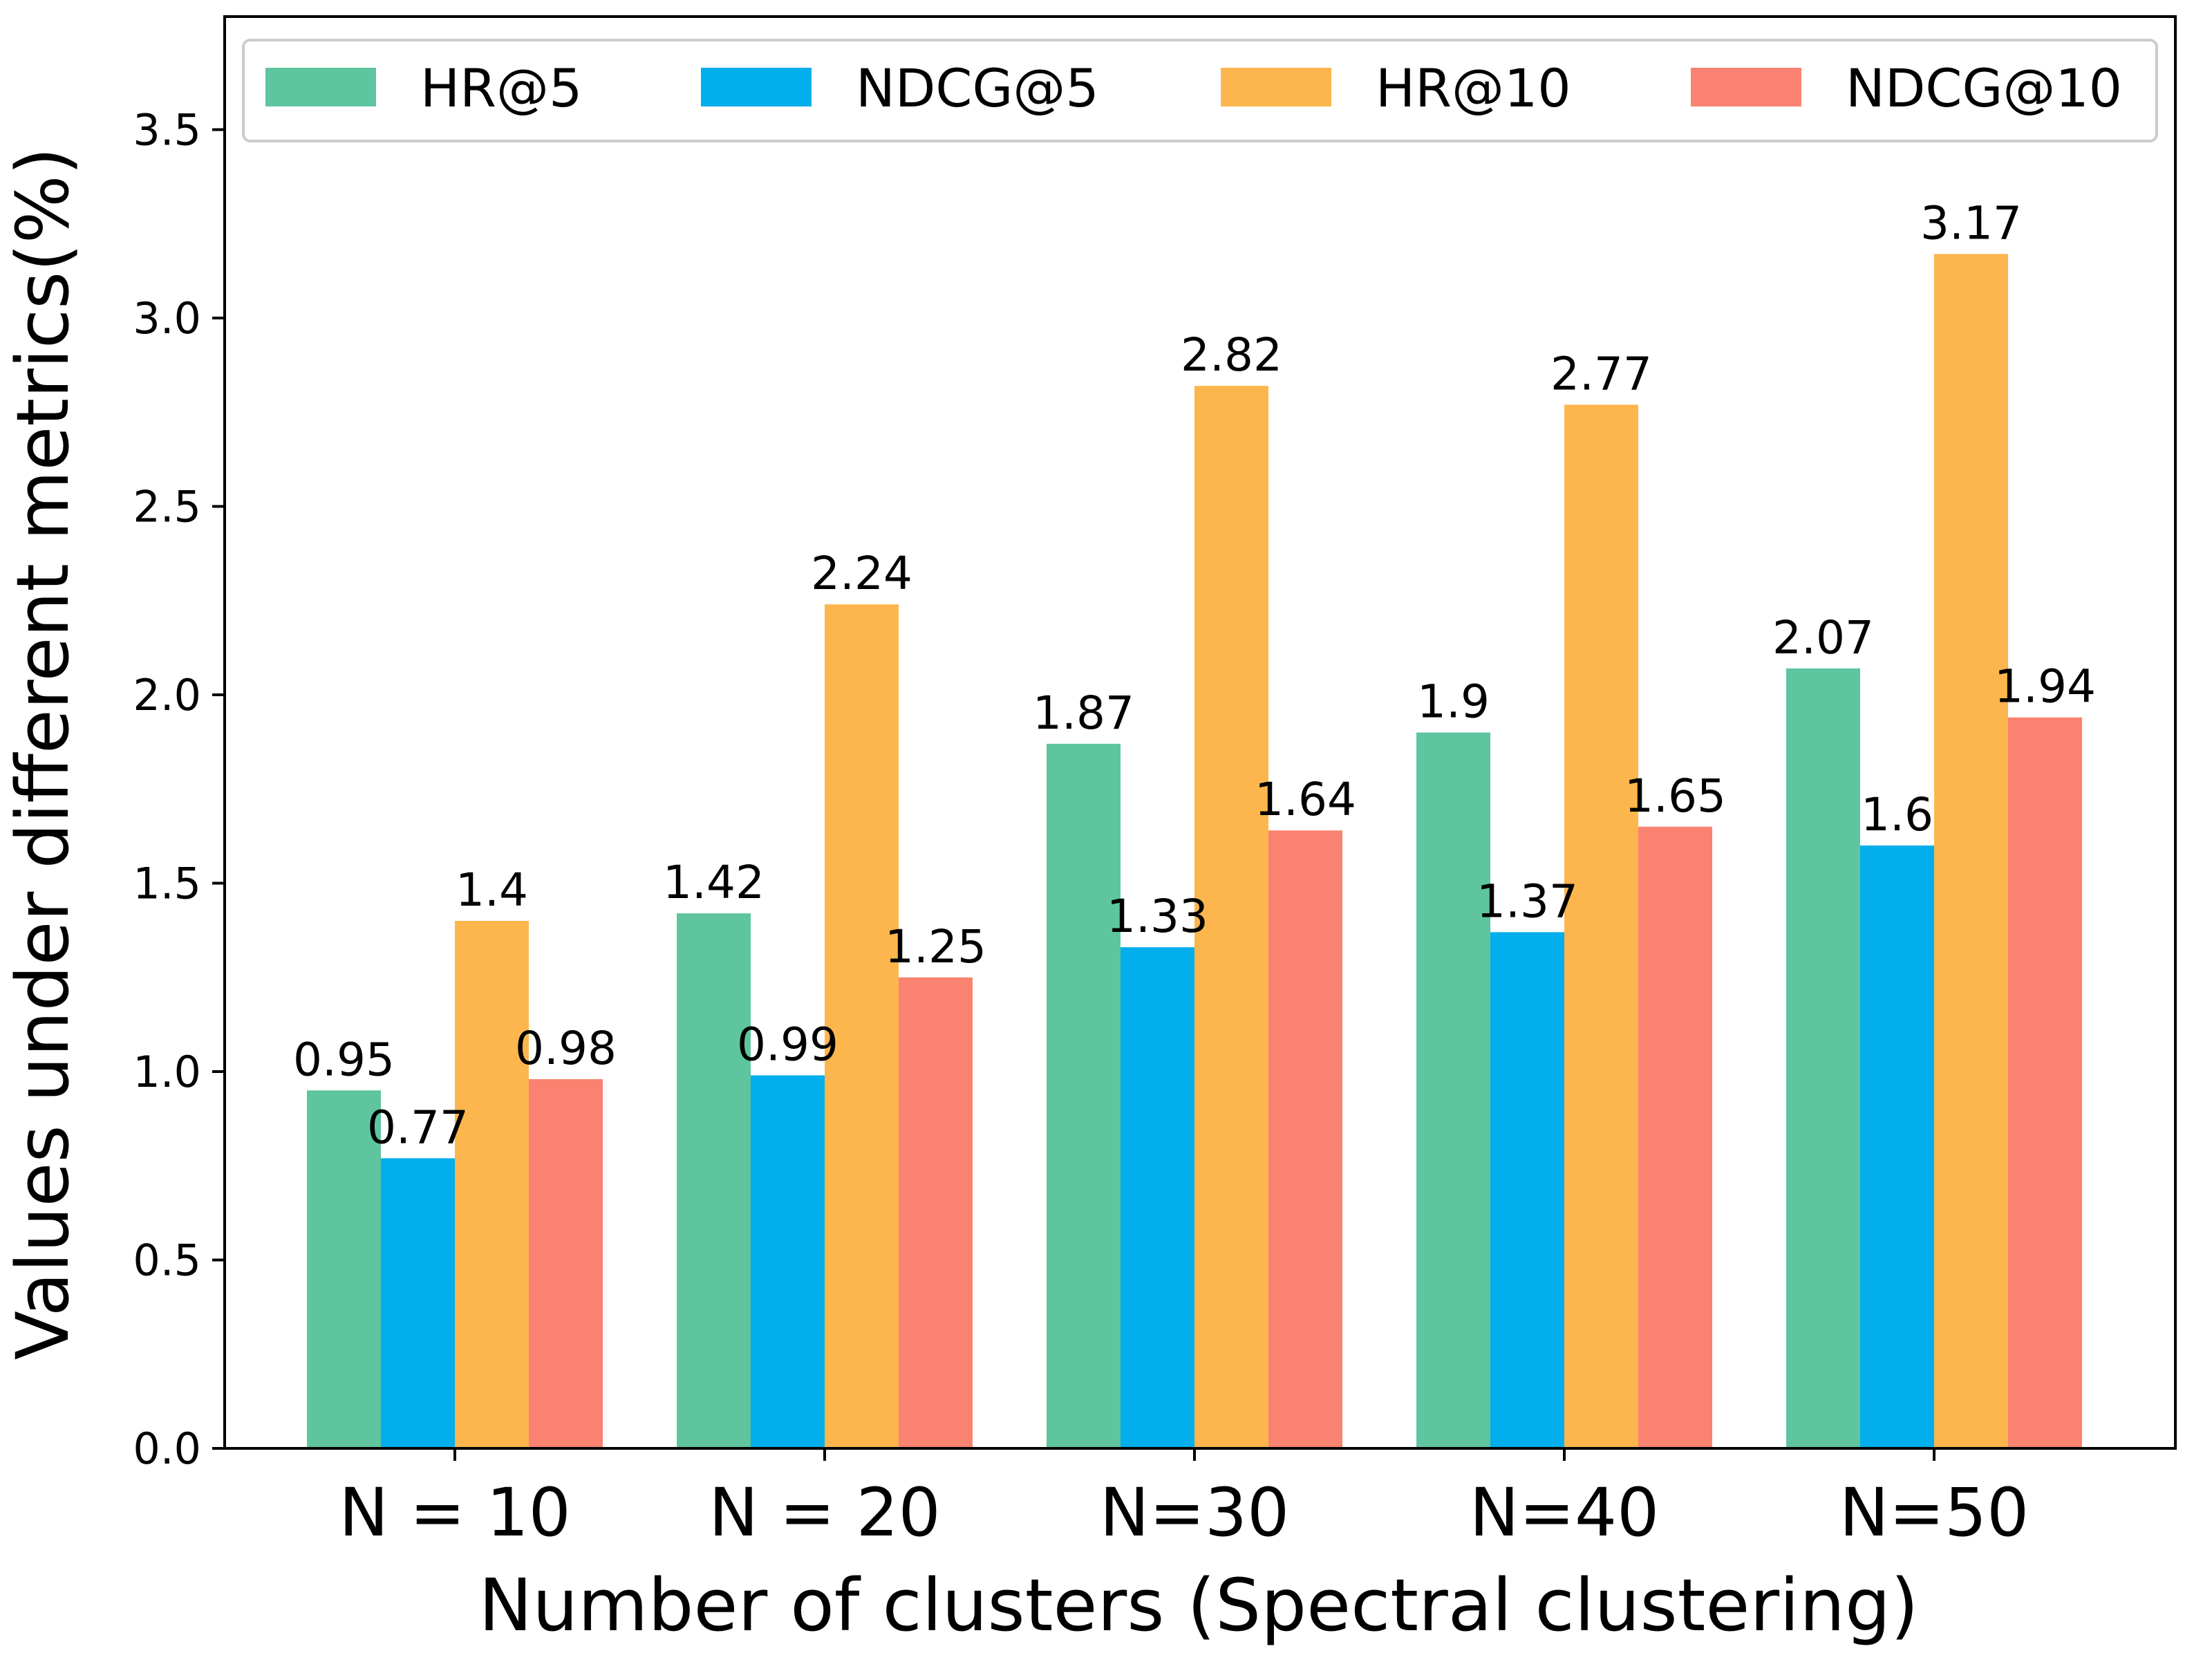 Image resolution: width=2212 pixels, height=1662 pixels. What do you see at coordinates (1527, 902) in the screenshot?
I see `bar-value-label: 1.37` at bounding box center [1527, 902].